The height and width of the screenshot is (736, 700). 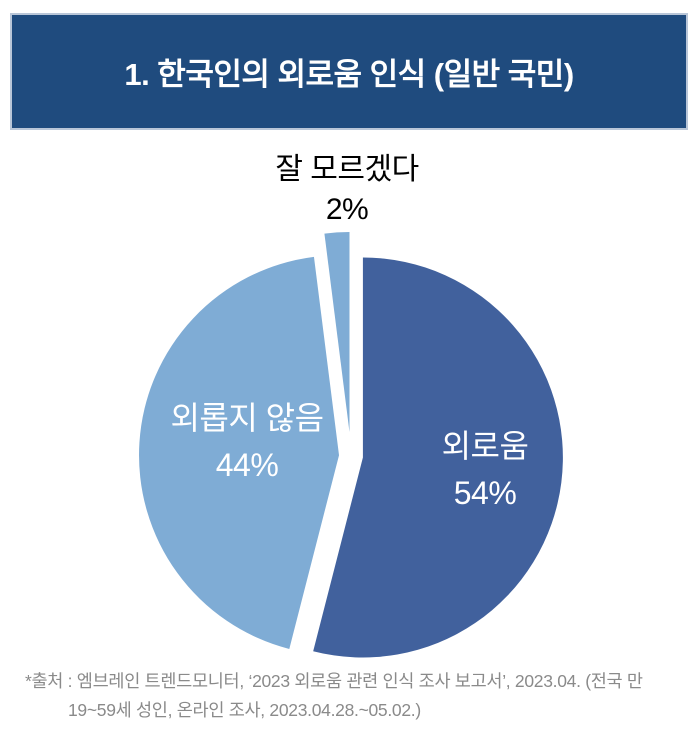 I want to click on slice-label-unknown: 잘 모르겠다 2%, so click(x=347, y=190).